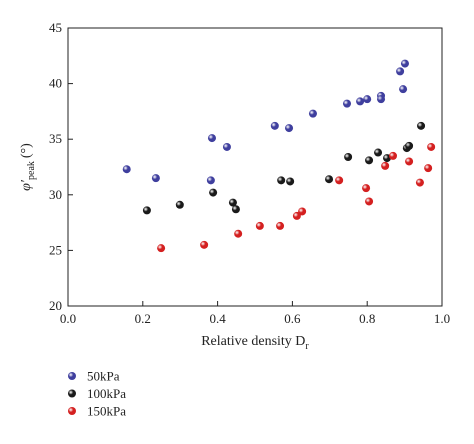 This screenshot has width=474, height=444. What do you see at coordinates (55, 83) in the screenshot?
I see `y-tick-label: 40` at bounding box center [55, 83].